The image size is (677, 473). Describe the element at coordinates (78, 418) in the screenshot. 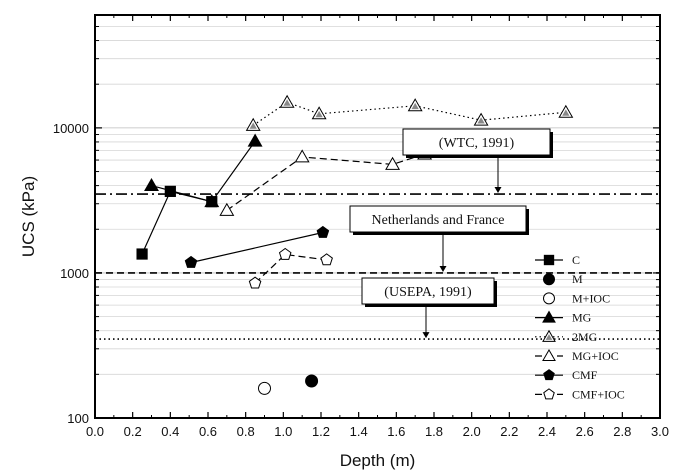

I see `y-tick-label: 100` at that location.